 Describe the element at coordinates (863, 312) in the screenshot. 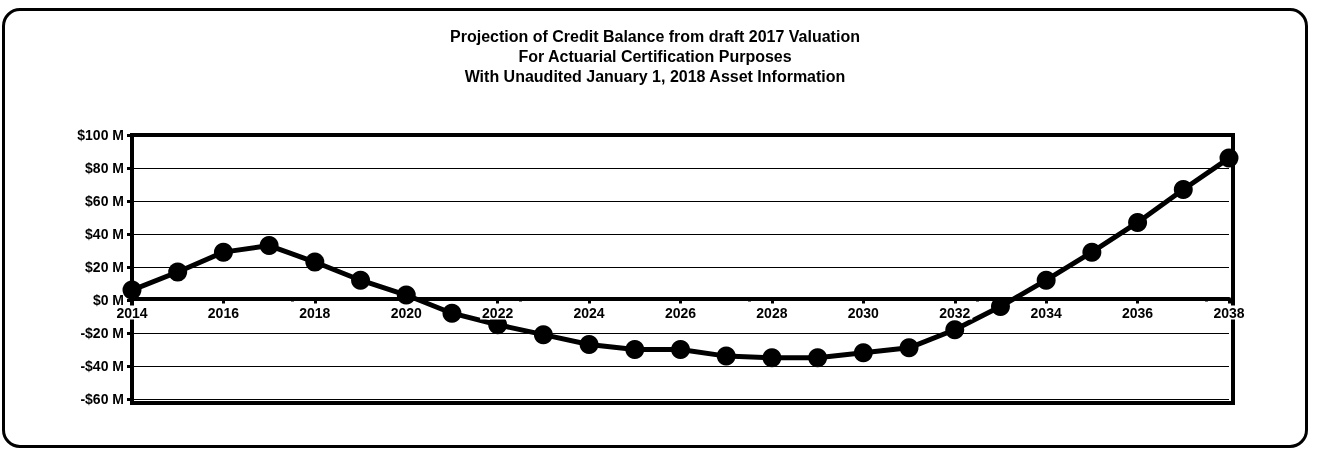

I see `x-tick-label: 2030` at that location.